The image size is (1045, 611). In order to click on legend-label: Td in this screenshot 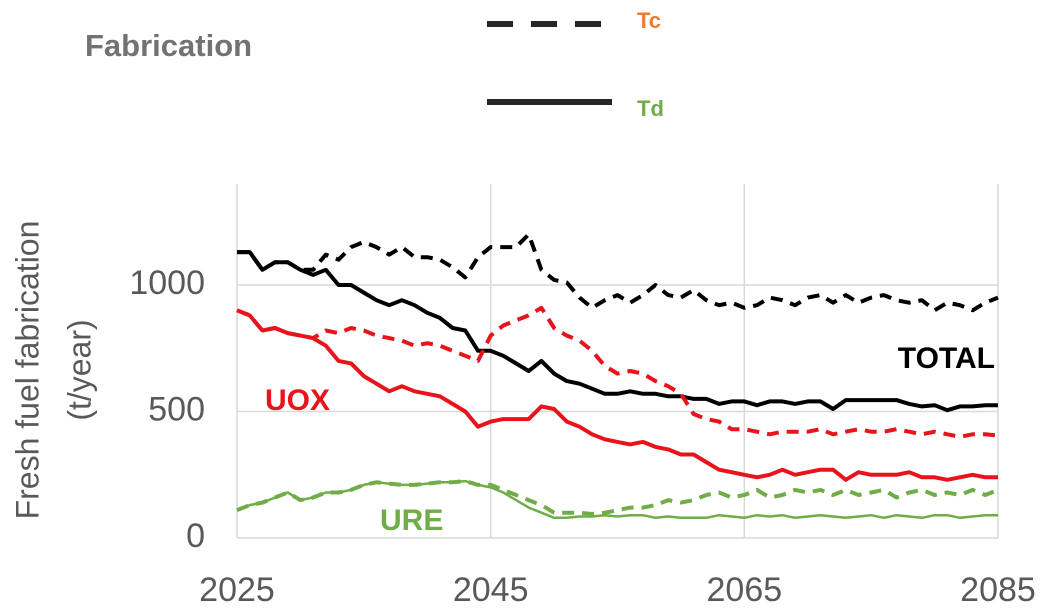, I will do `click(650, 108)`.